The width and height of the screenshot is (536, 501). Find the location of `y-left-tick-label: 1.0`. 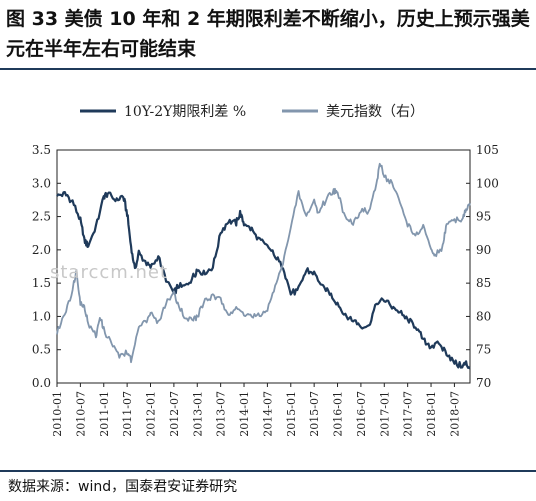

y-left-tick-label: 1.0 is located at coordinates (41, 316).